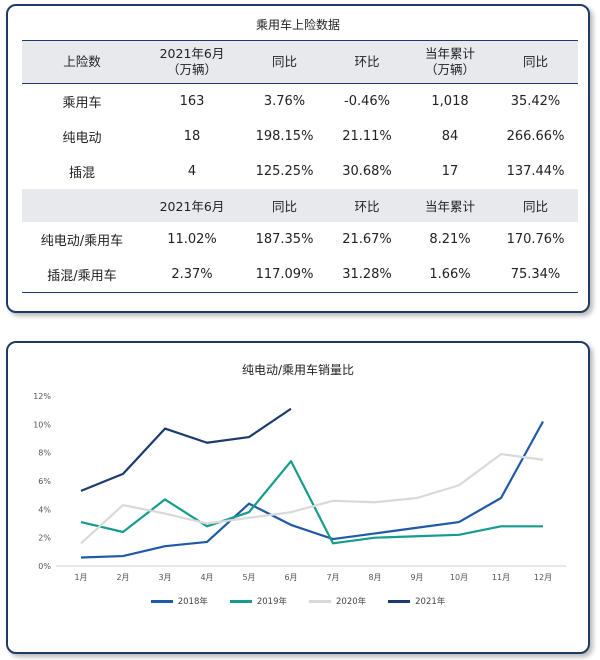 The image size is (600, 660). I want to click on legend-item: 2021年, so click(416, 601).